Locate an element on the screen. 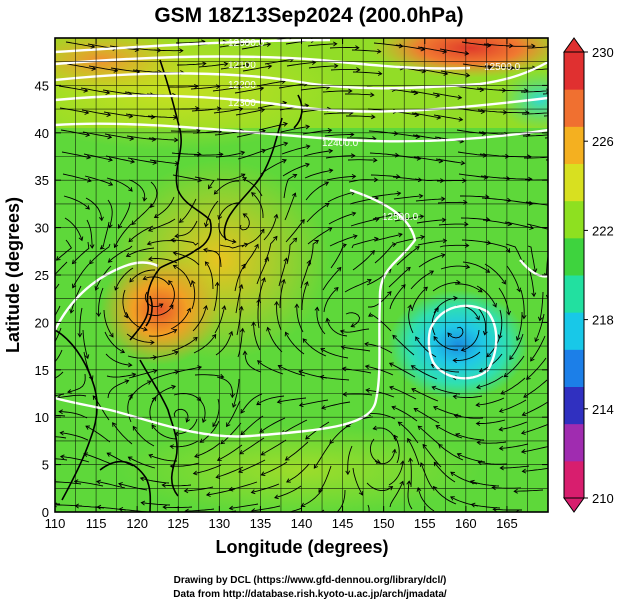 This screenshot has height=605, width=619. colorbar-label: 222 is located at coordinates (603, 230).